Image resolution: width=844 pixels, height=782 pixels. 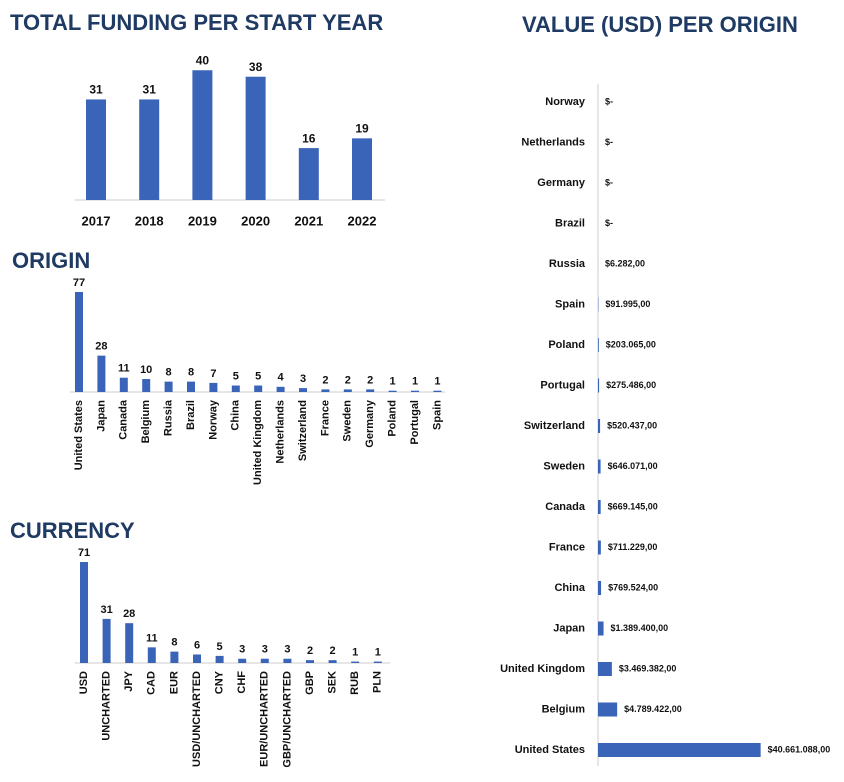 I want to click on y-tick-label: Japan, so click(x=569, y=628).